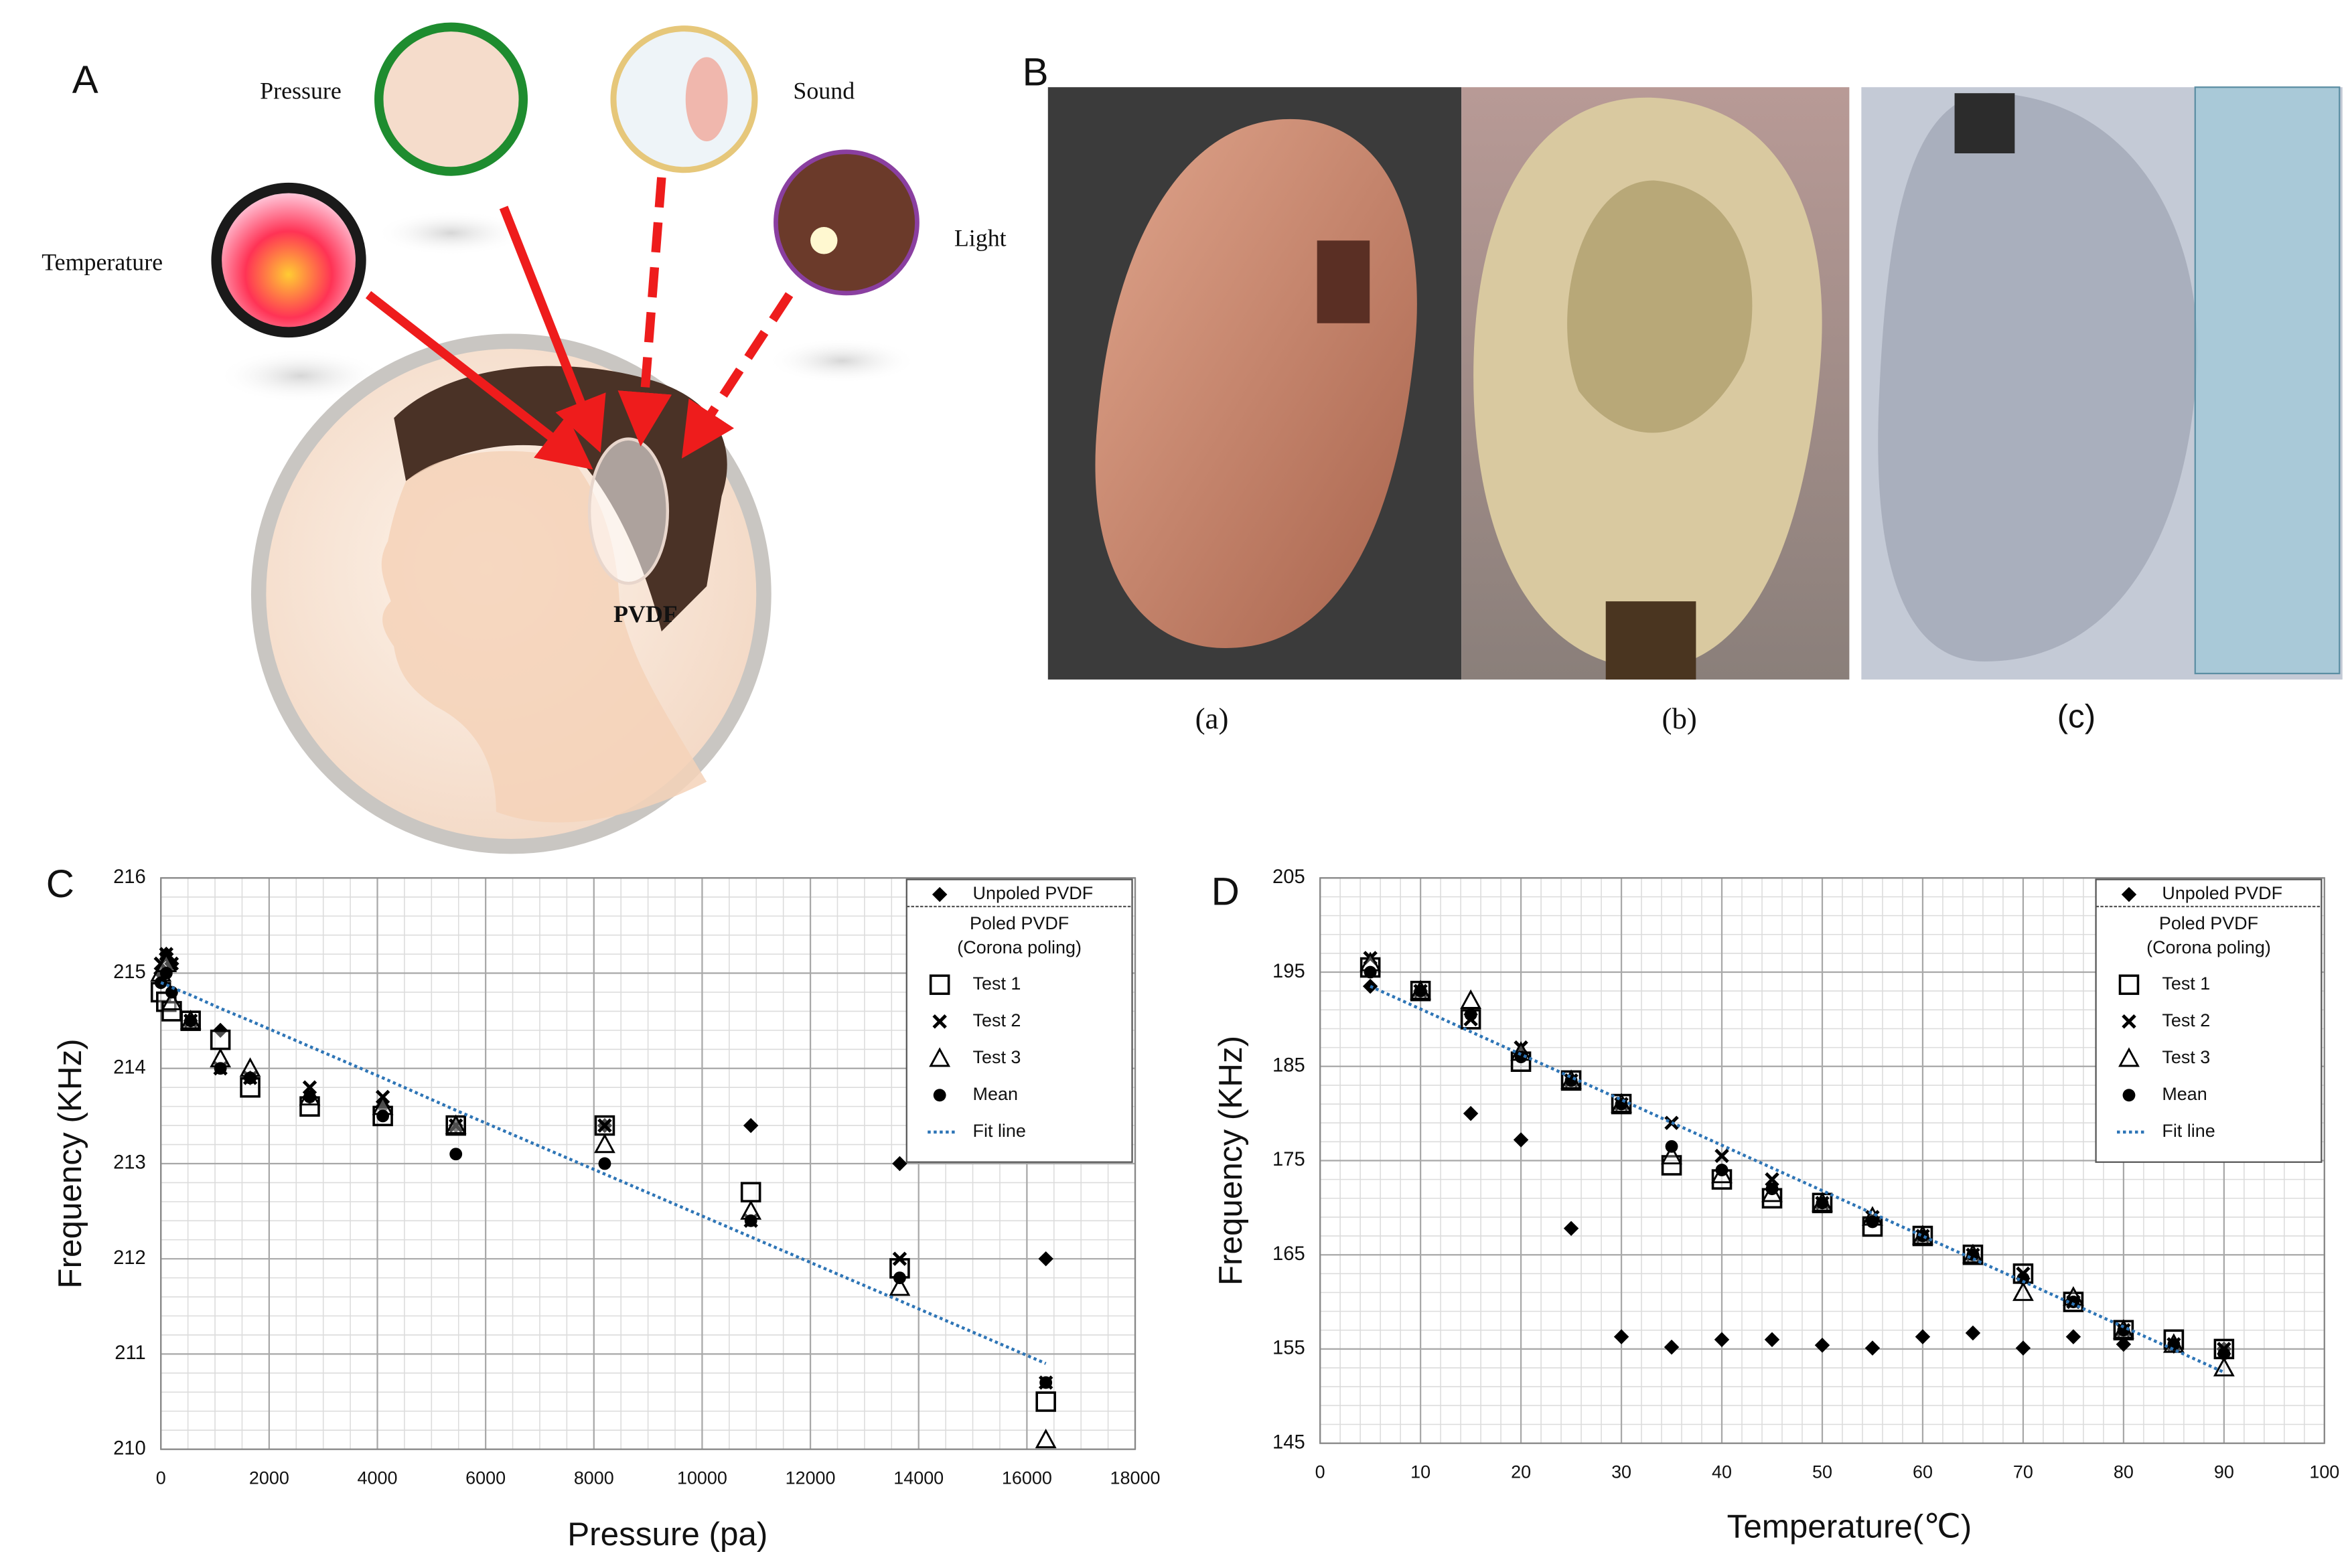  I want to click on legend-label: Test 1, so click(997, 983).